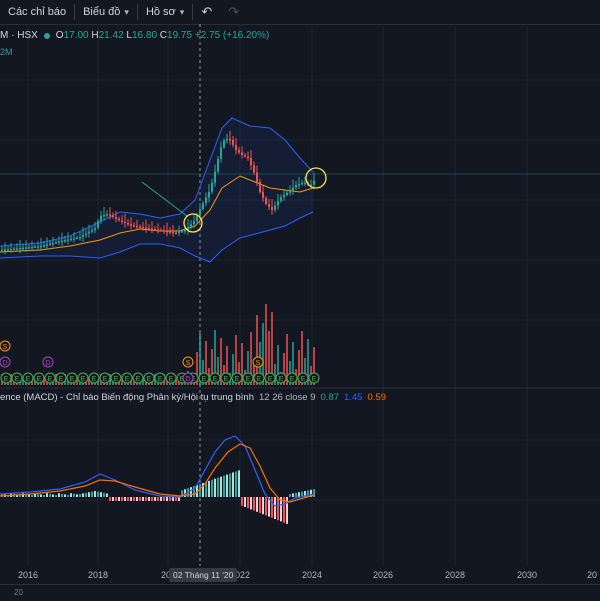  What do you see at coordinates (330, 397) in the screenshot?
I see `macd-histogram-value: 0.87` at bounding box center [330, 397].